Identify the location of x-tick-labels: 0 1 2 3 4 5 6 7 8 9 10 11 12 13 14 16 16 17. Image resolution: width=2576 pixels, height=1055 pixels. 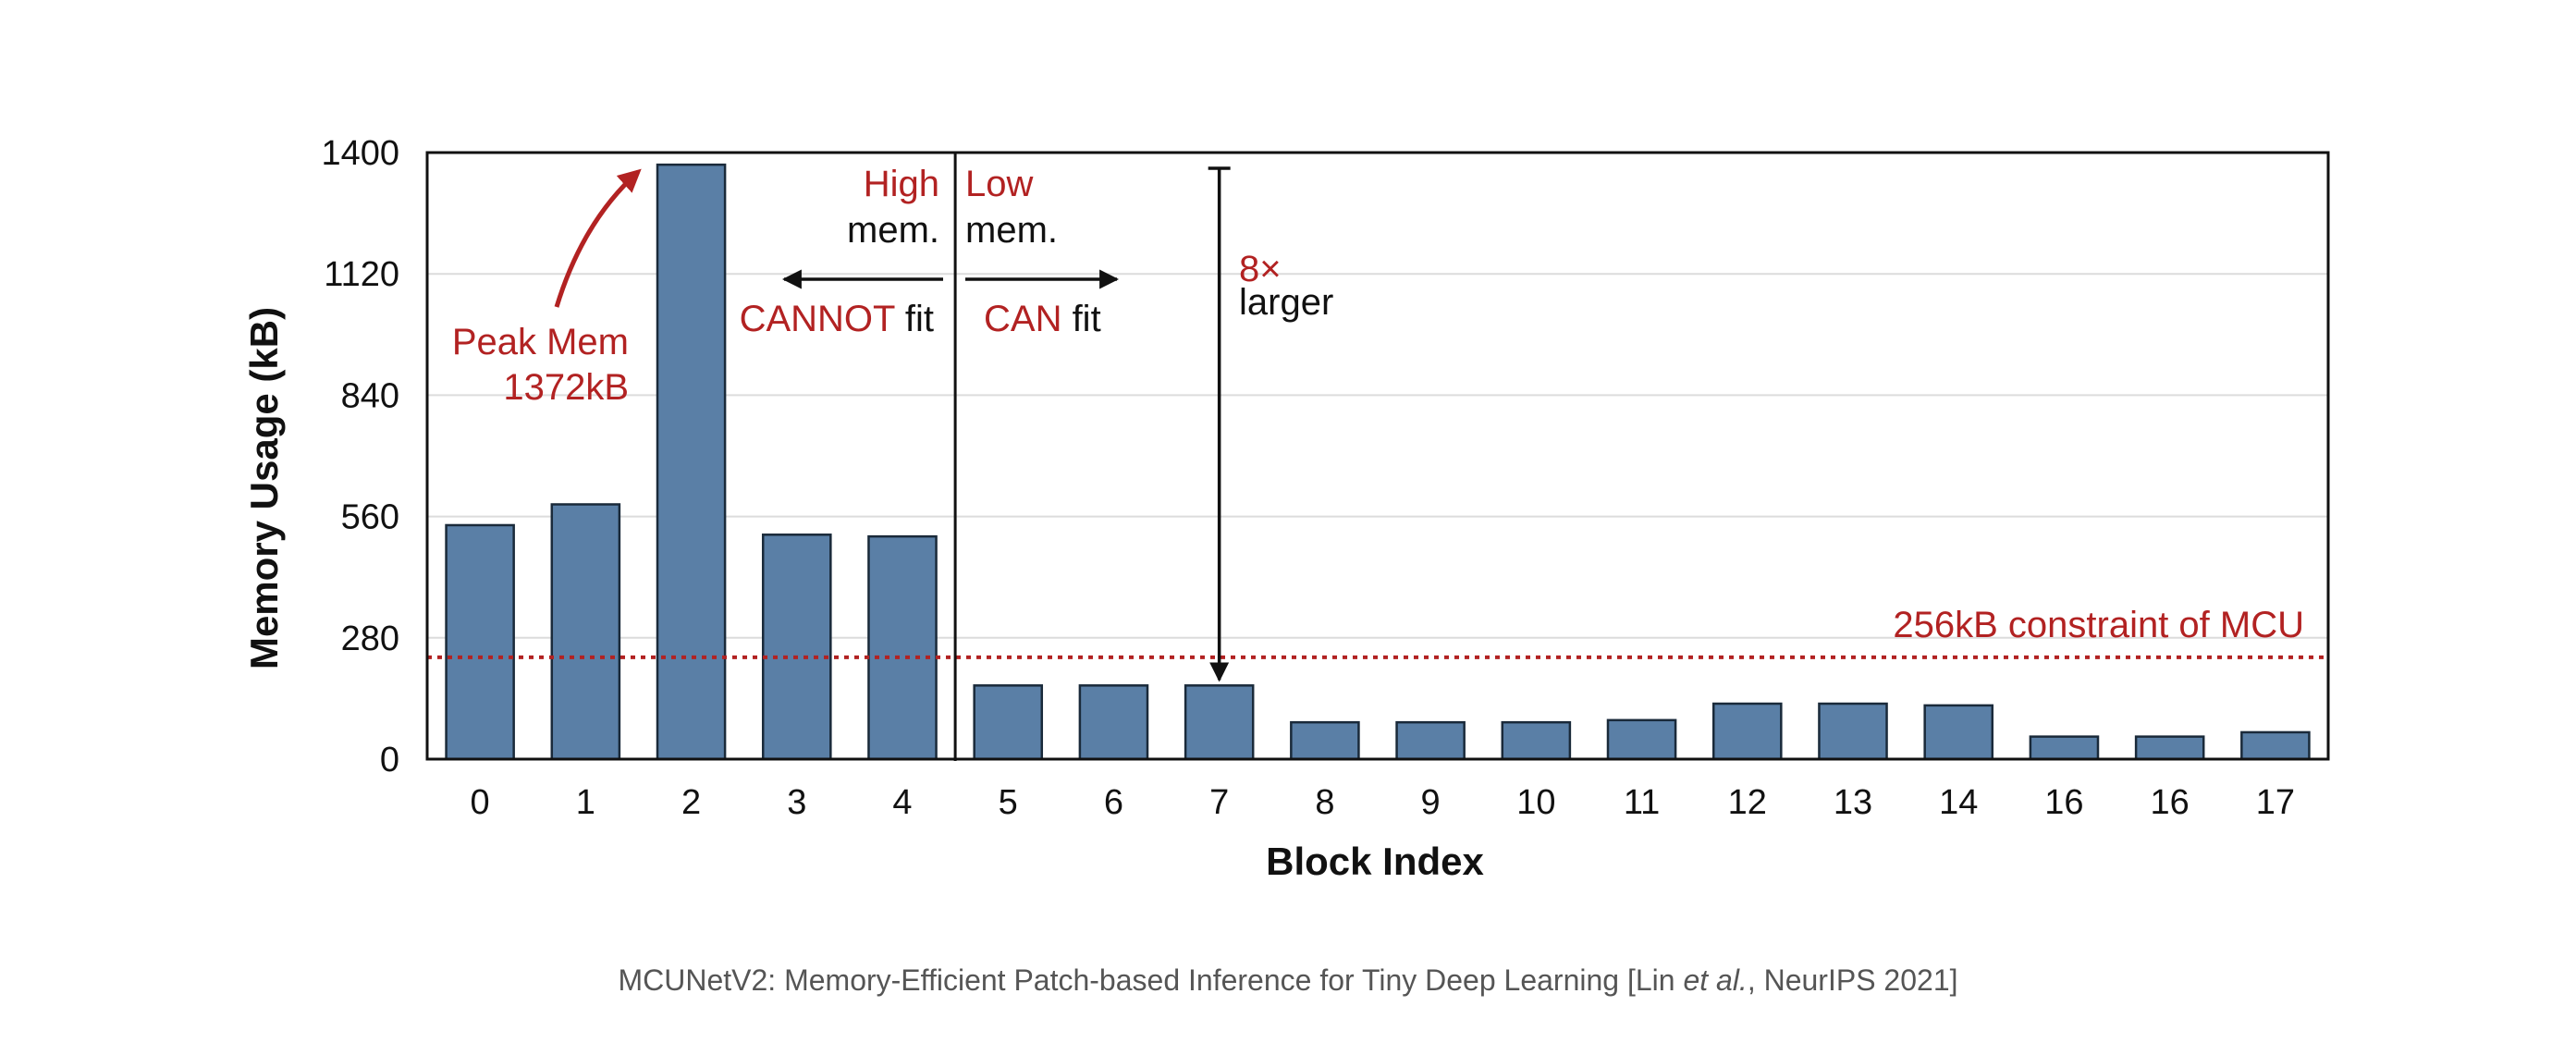
(1383, 802).